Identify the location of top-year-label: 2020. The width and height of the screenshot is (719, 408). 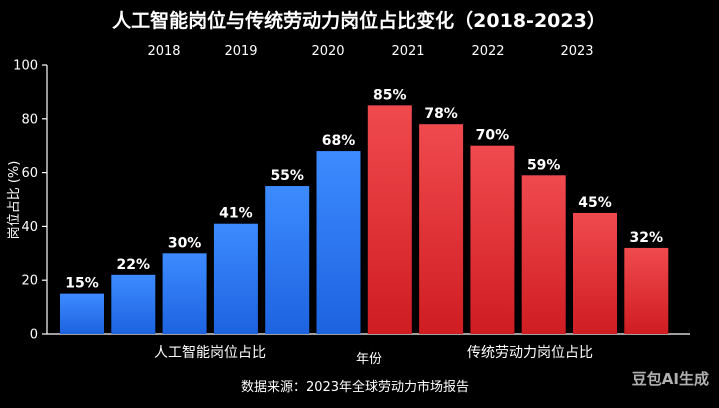
(327, 51).